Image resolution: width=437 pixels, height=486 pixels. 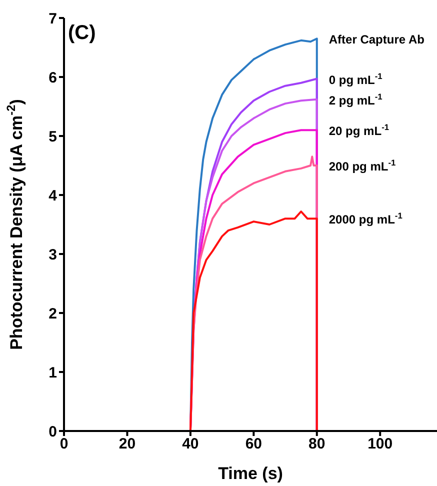 What do you see at coordinates (317, 444) in the screenshot?
I see `x-tick-label: 80` at bounding box center [317, 444].